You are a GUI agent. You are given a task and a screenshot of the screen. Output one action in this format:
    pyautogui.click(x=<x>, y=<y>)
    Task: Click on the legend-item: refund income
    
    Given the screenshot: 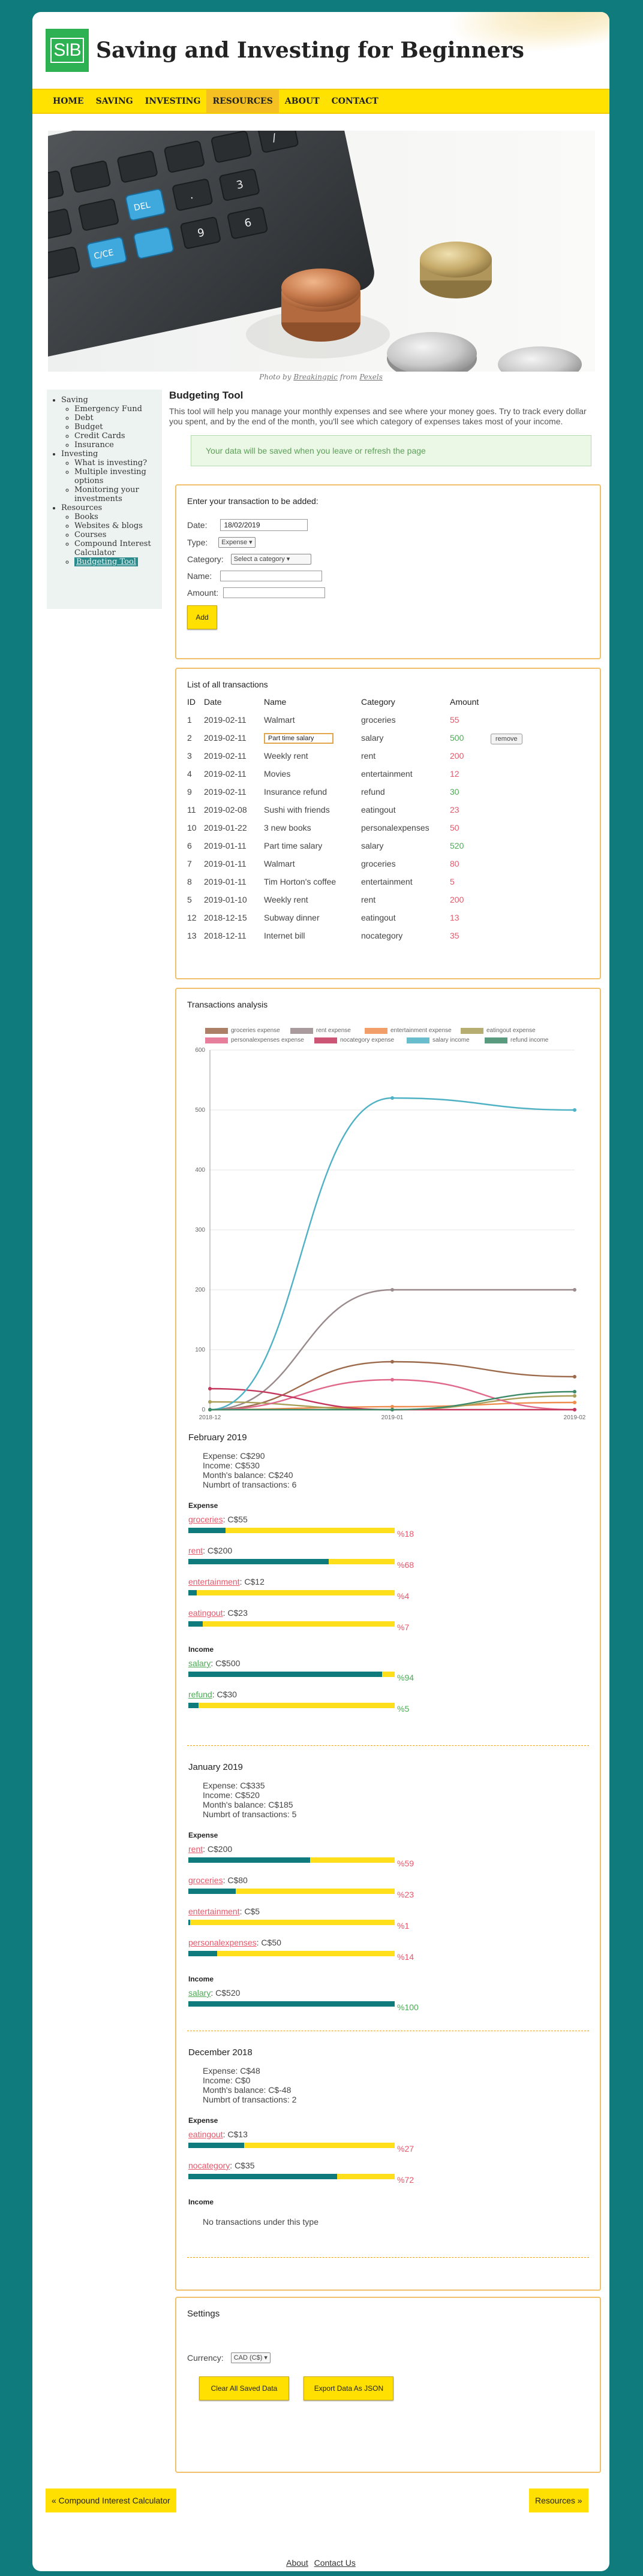 What is the action you would take?
    pyautogui.click(x=516, y=1040)
    